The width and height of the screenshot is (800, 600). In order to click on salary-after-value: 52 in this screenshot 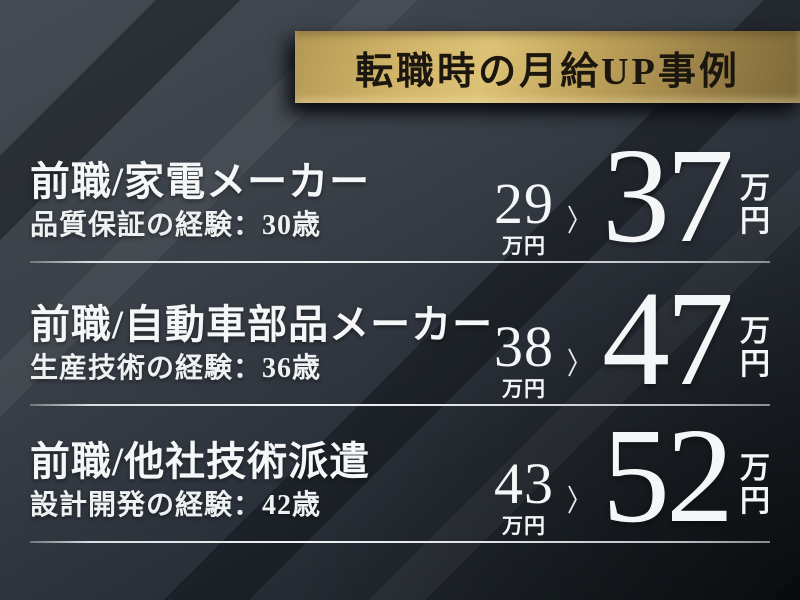, I will do `click(668, 475)`.